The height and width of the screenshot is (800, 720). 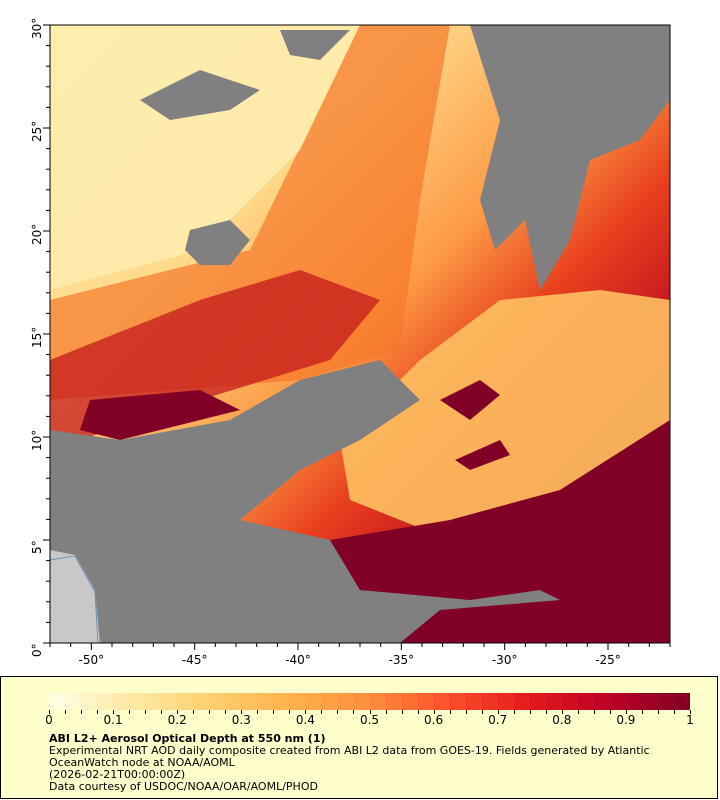 I want to click on lon-tick-label: -50°, so click(x=91, y=660).